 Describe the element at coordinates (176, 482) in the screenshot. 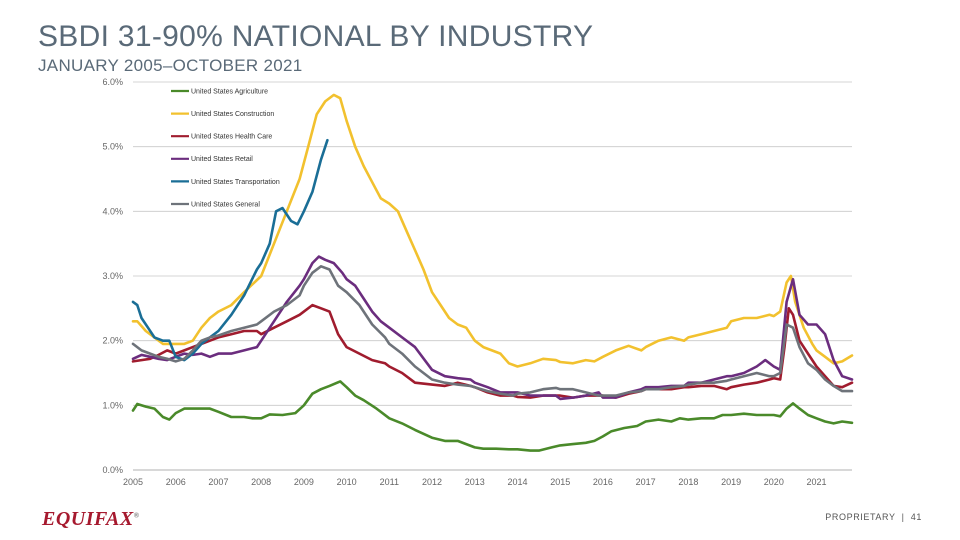

I see `x-tick-label: 2006` at that location.